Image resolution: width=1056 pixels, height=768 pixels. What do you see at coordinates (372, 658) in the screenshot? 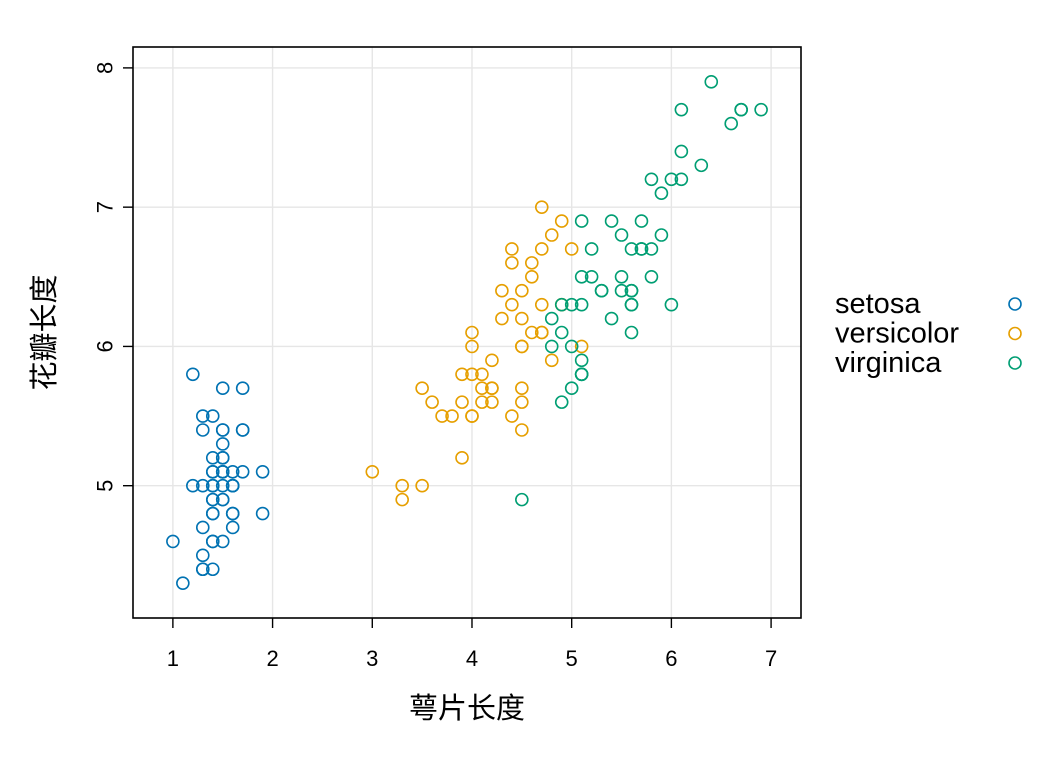
I see `x-tick-label: 3` at bounding box center [372, 658].